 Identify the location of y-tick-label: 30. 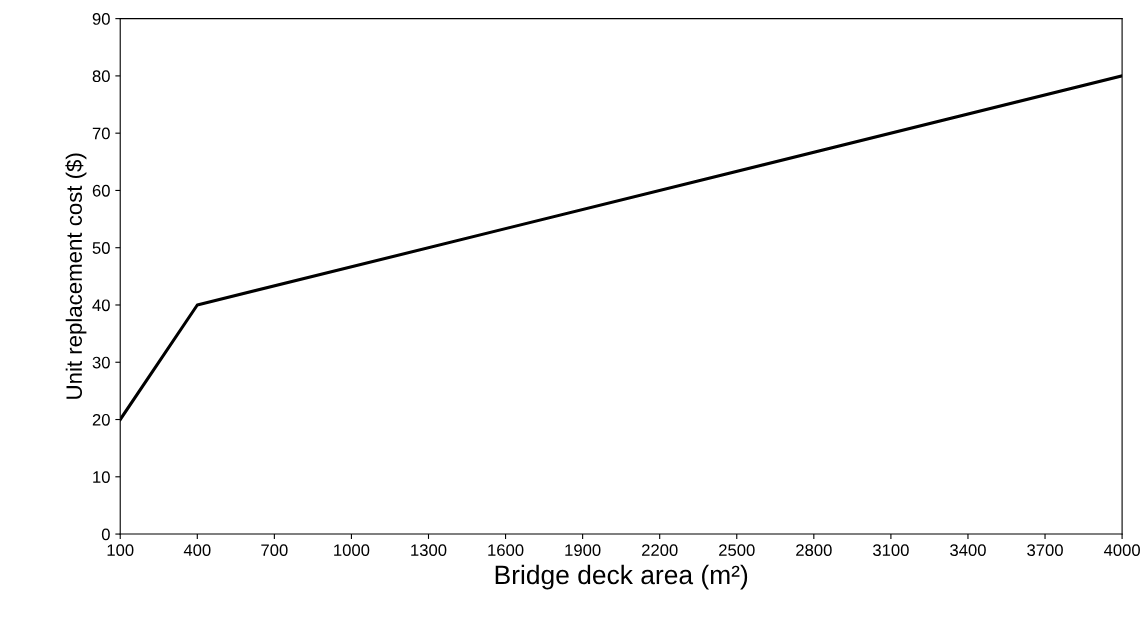
(101, 362).